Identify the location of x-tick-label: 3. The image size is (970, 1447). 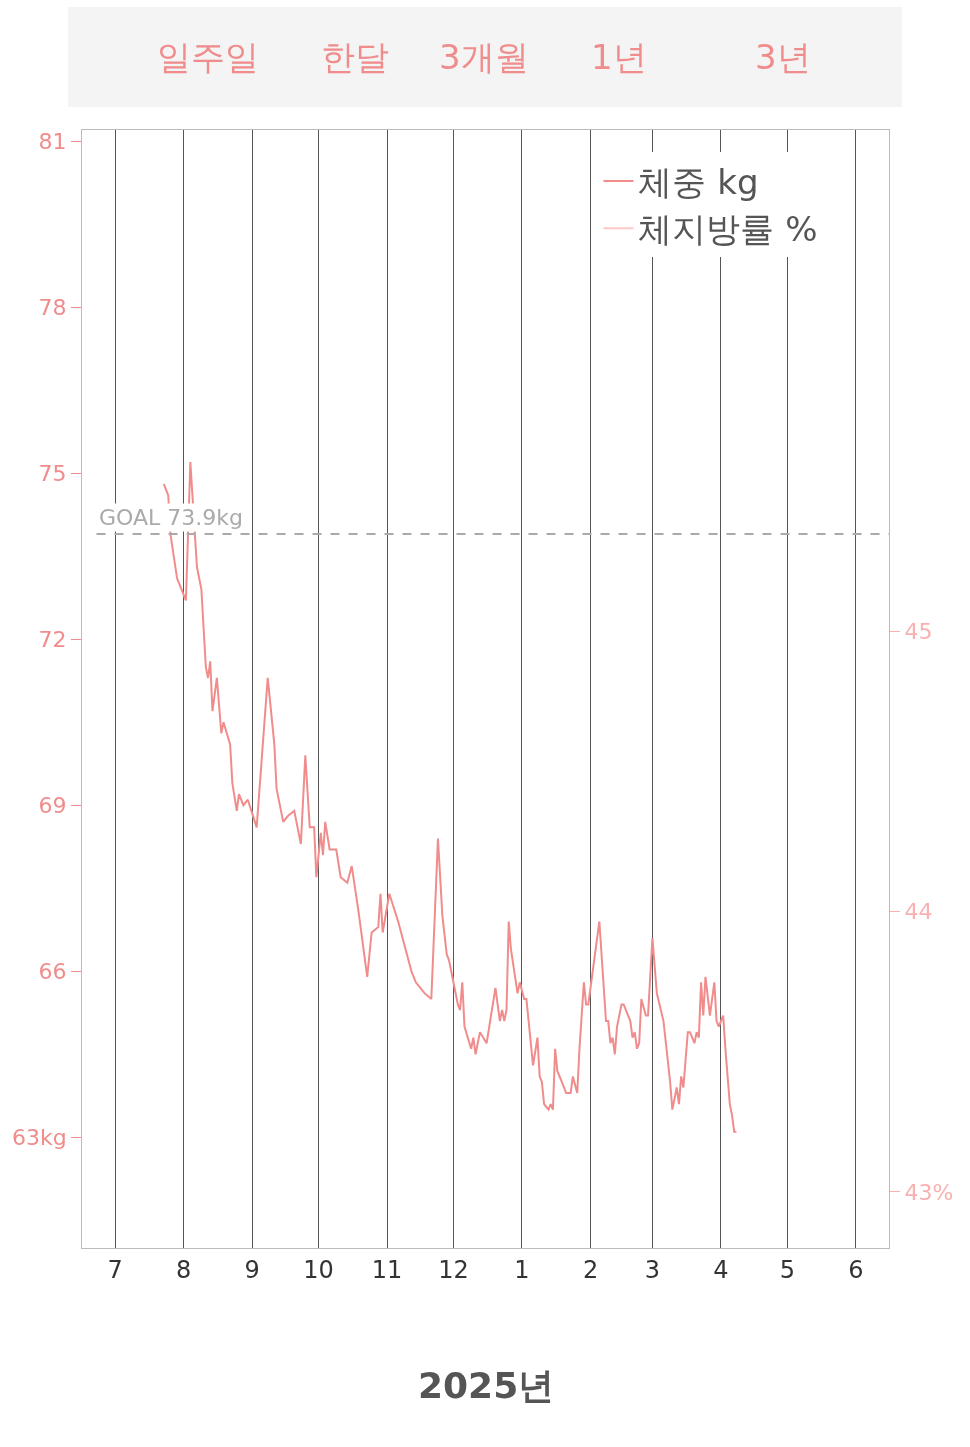
(652, 1269).